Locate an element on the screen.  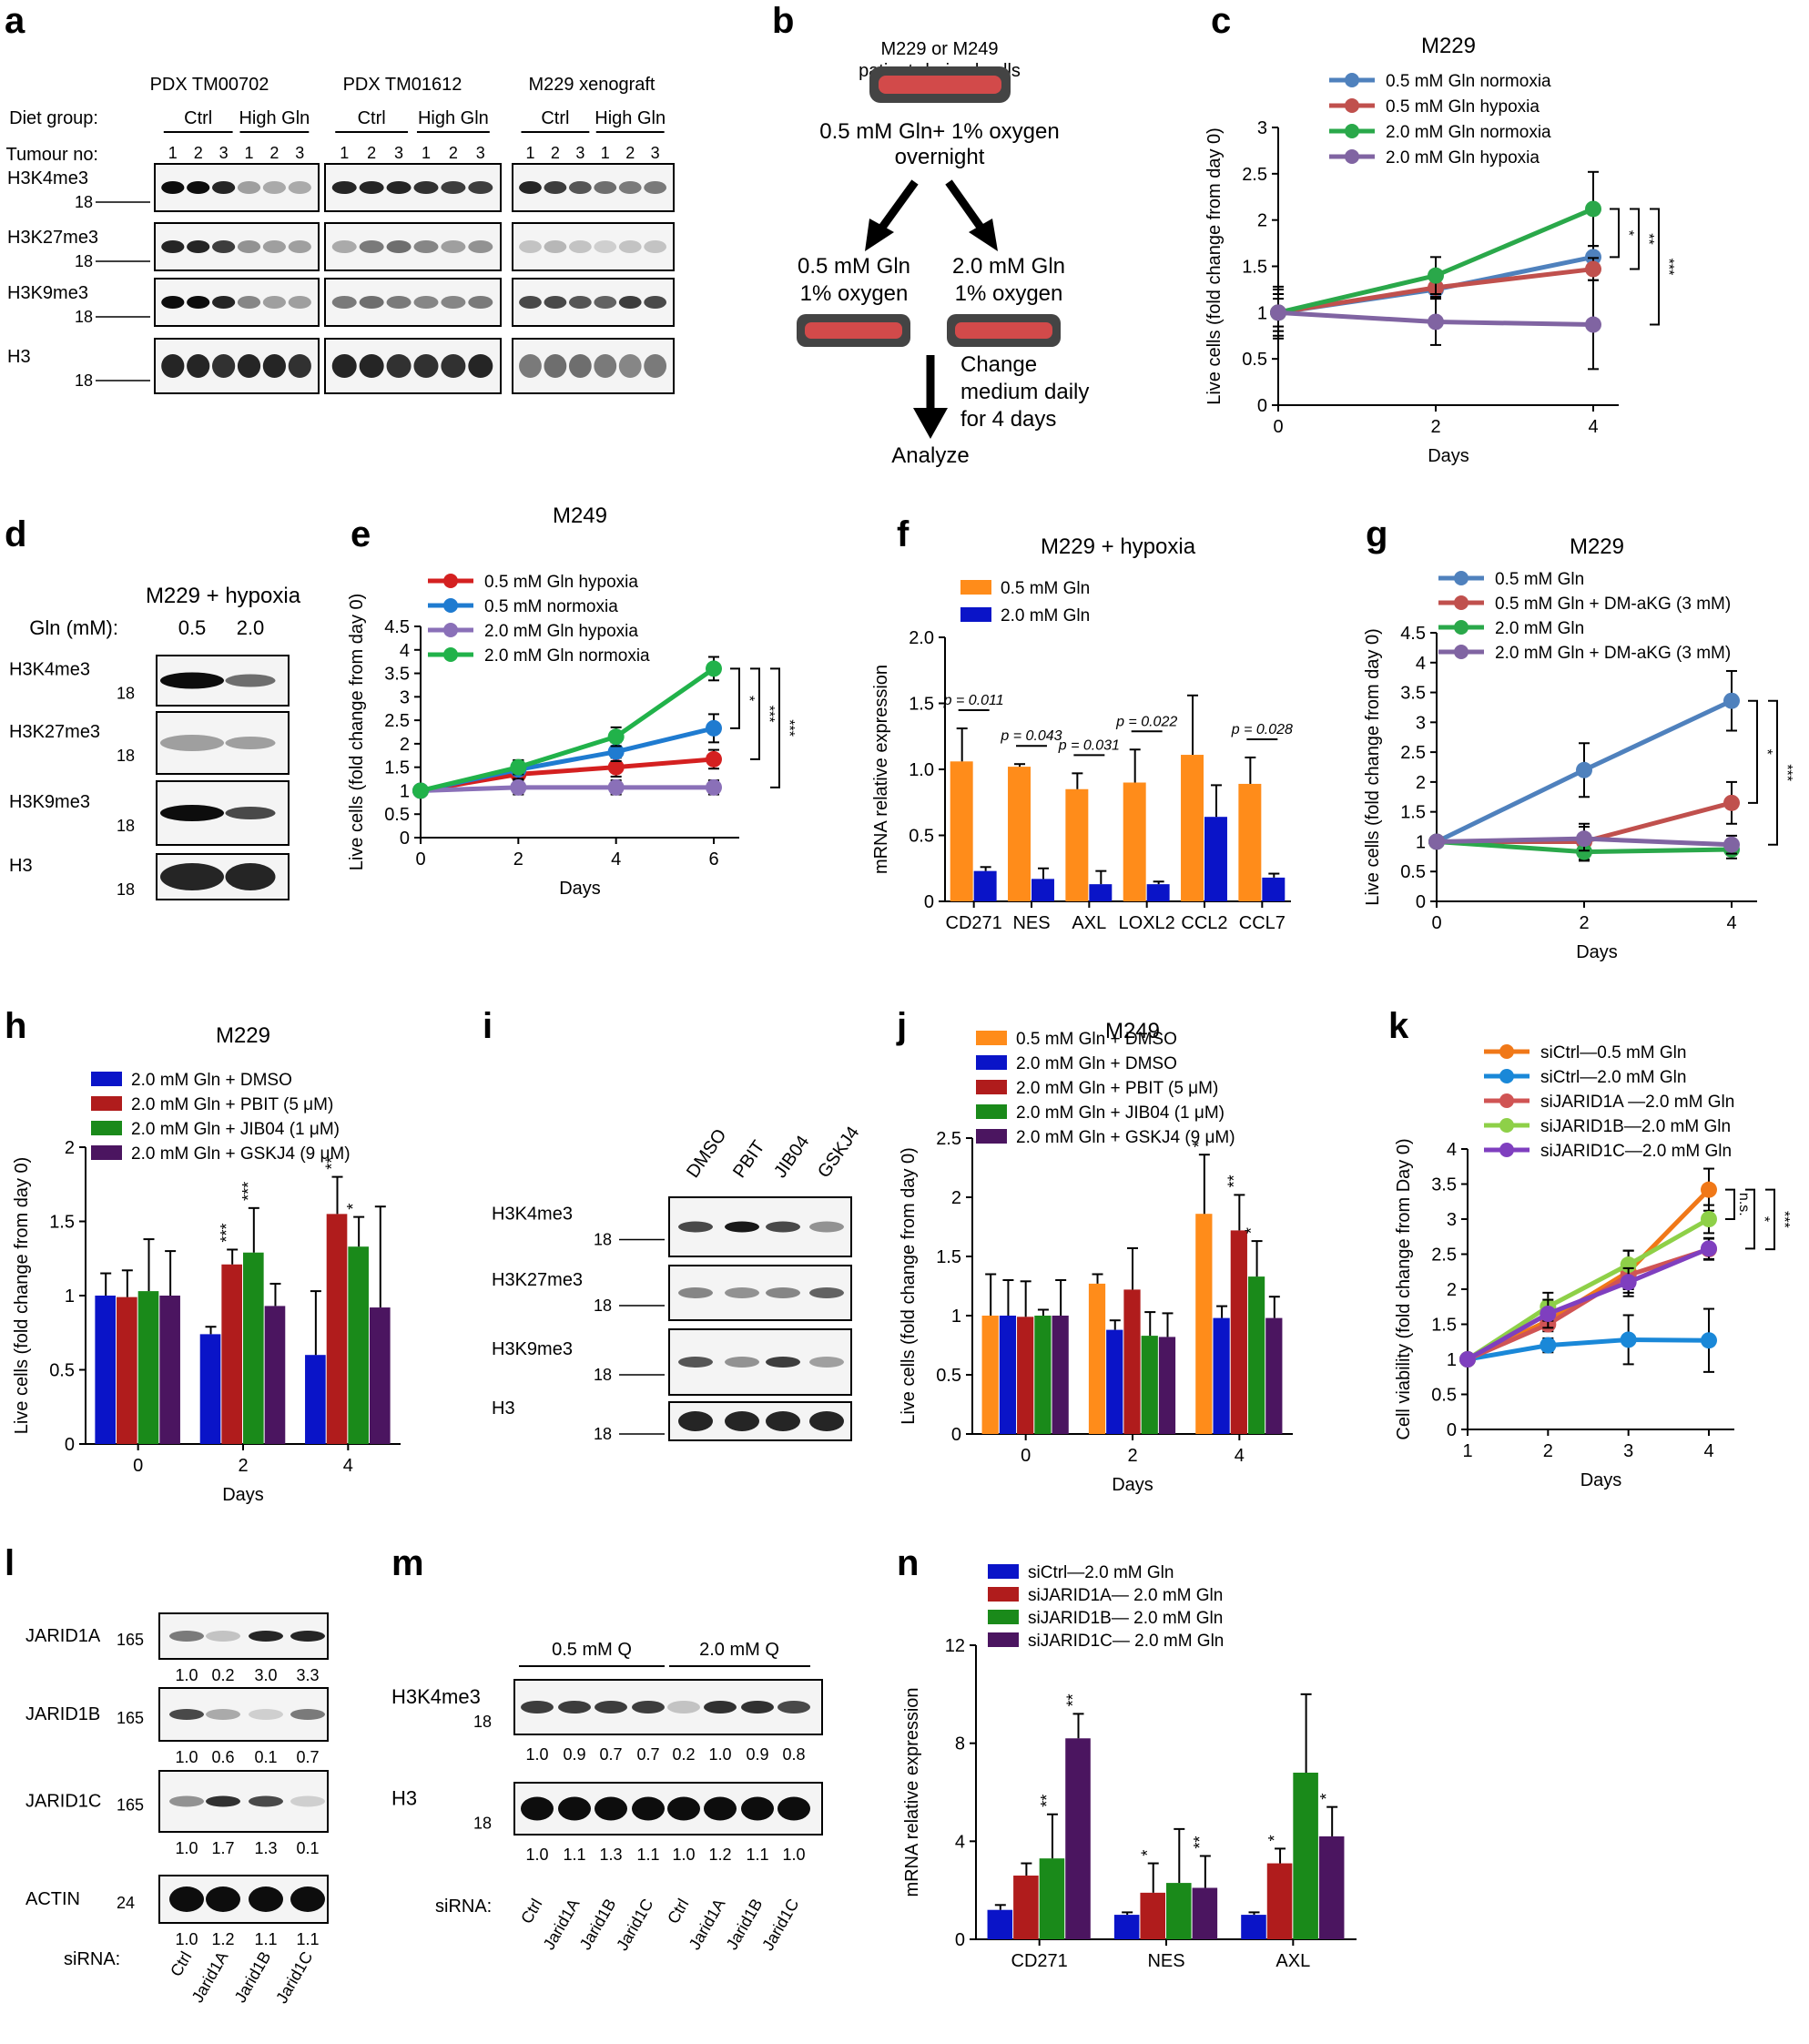
legend-label: 2.0 mM Gln + JIB04 (1 μM) is located at coordinates (1120, 1113).